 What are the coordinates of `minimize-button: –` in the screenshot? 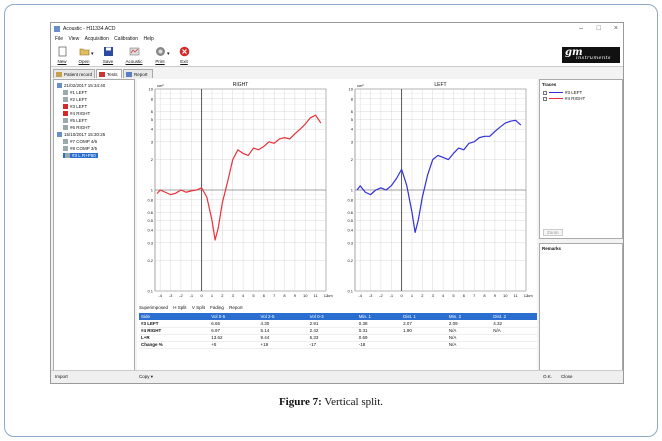 It's located at (581, 28).